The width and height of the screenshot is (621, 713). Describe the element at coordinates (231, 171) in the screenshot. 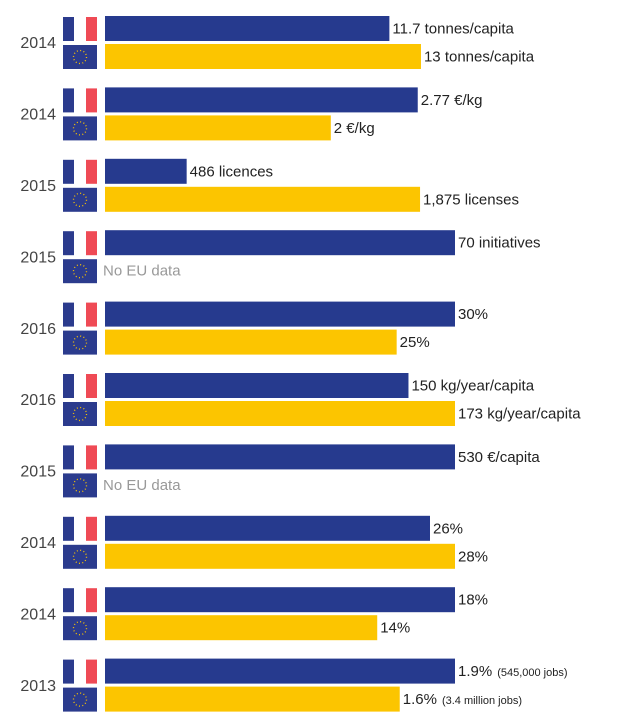

I see `value-label: 486 licences` at that location.